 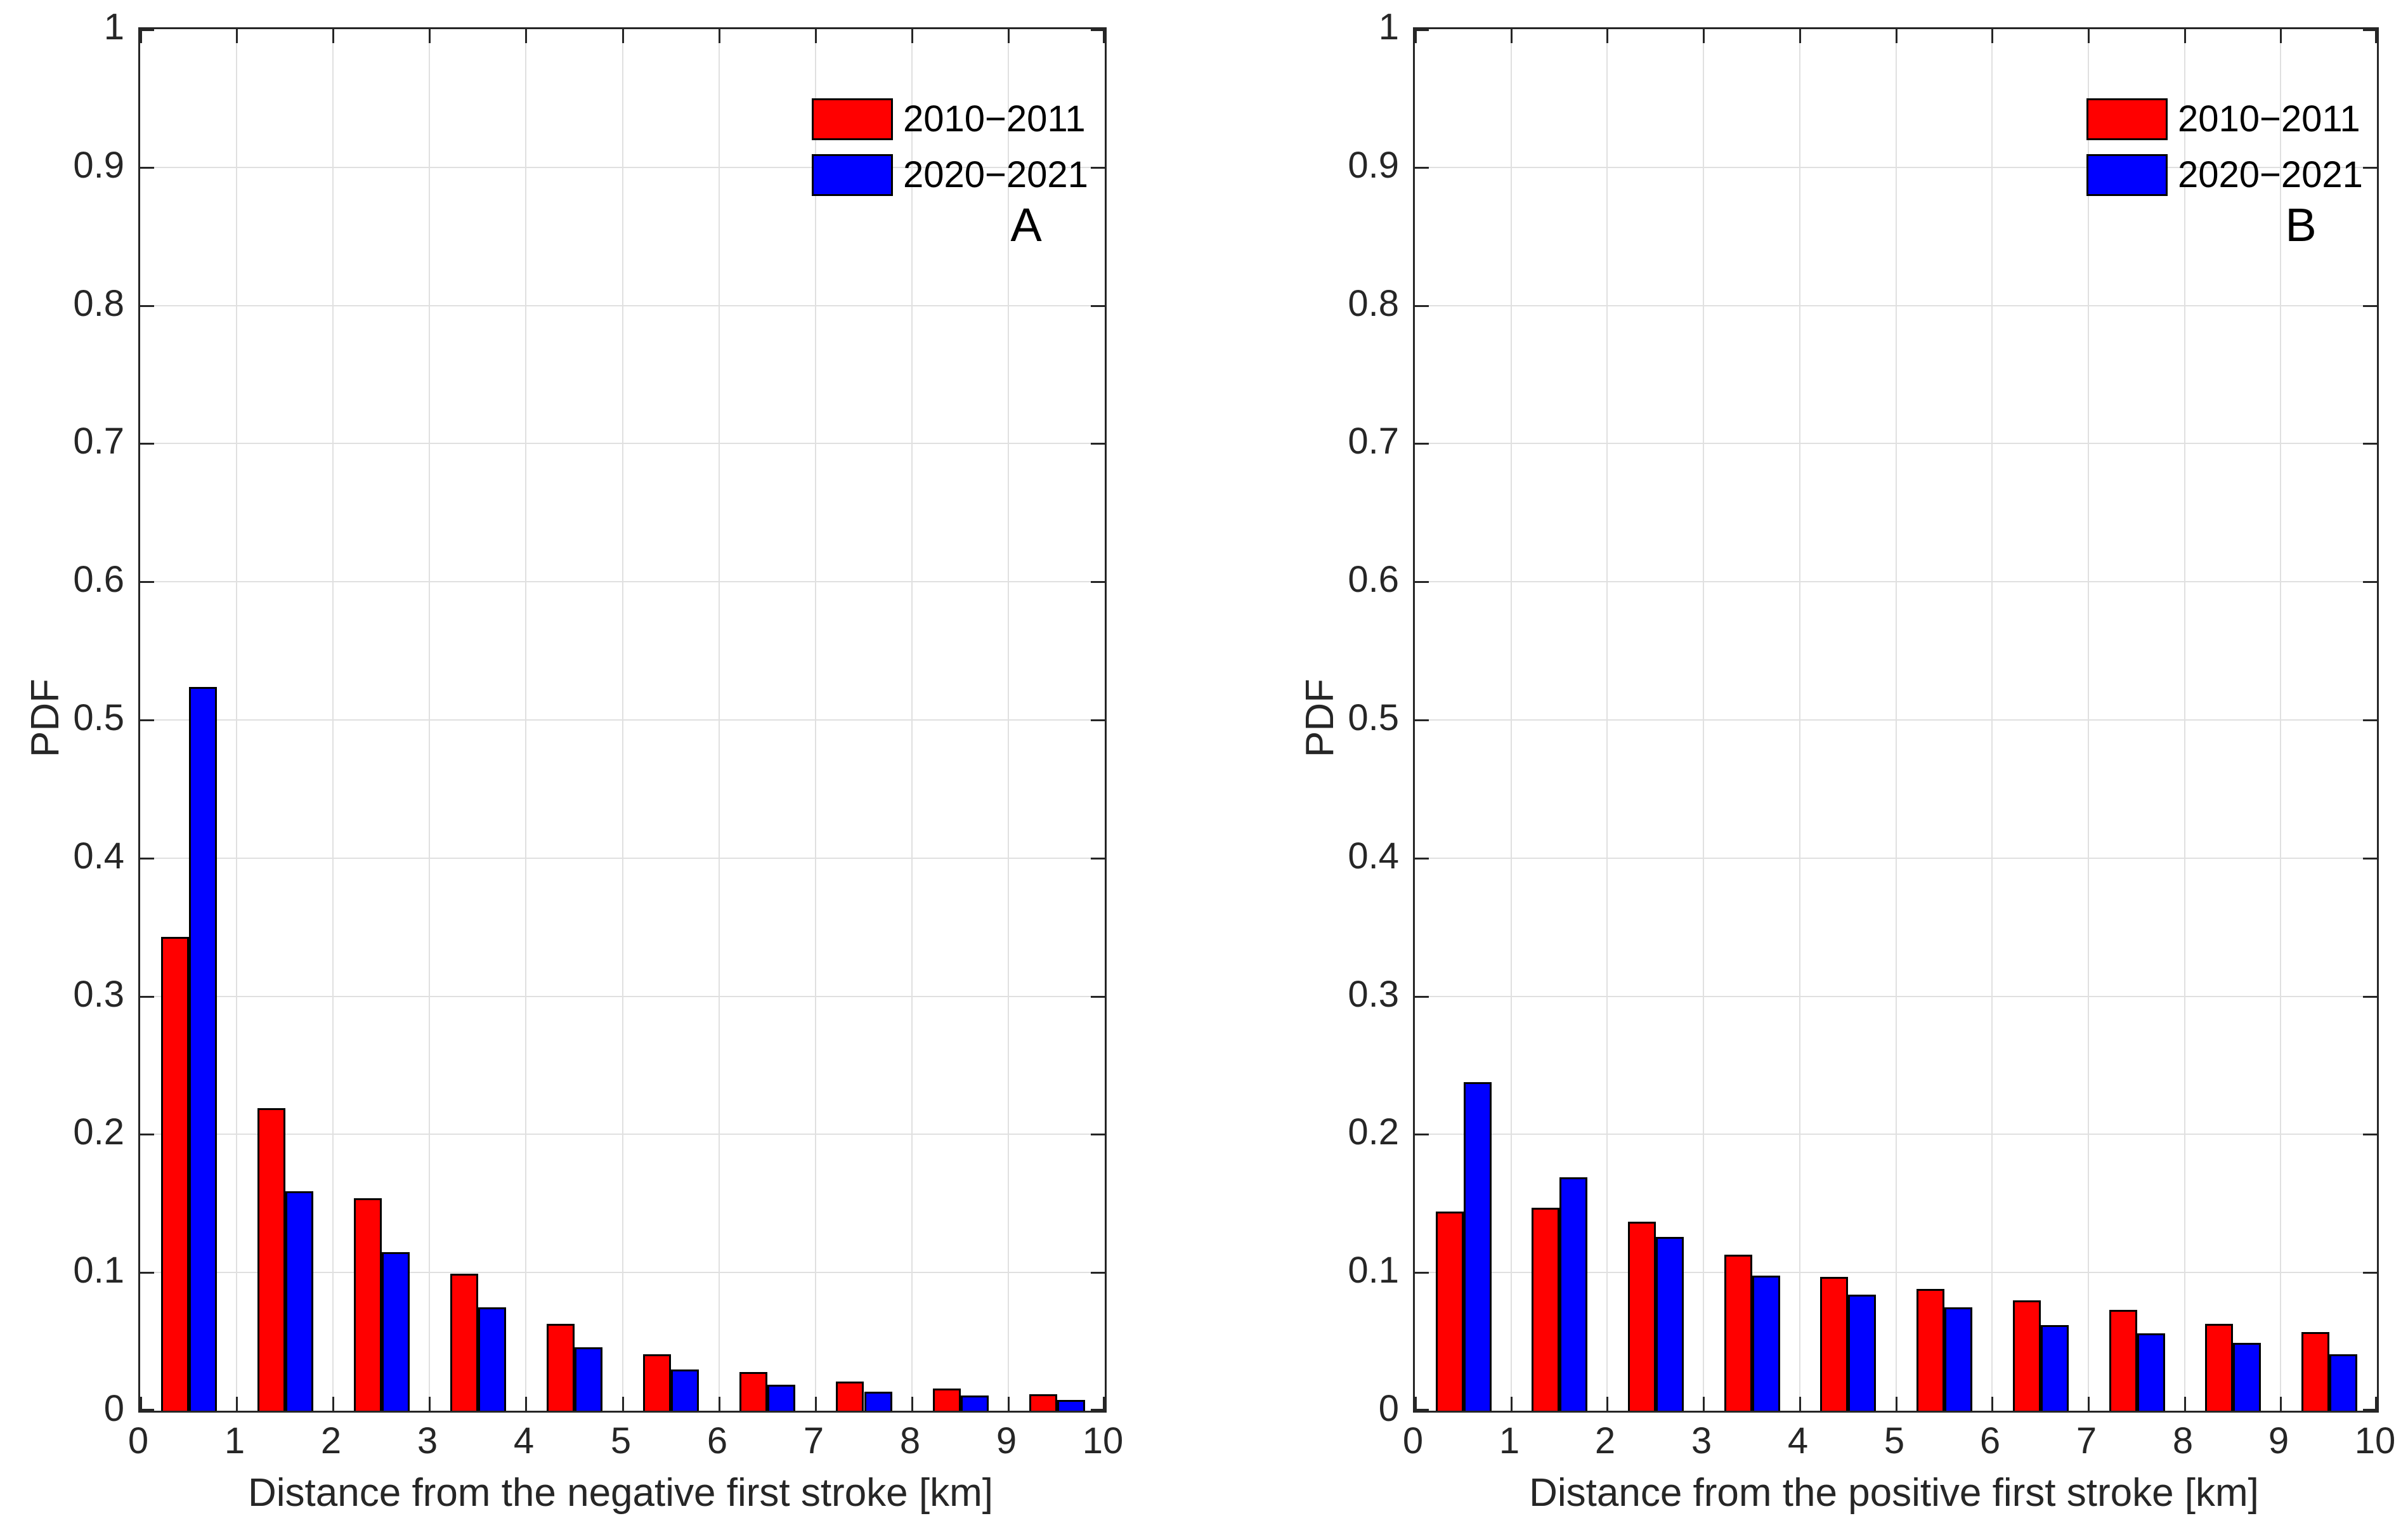 I want to click on legend-entry-2010-2011: 2010−2011, so click(x=950, y=119).